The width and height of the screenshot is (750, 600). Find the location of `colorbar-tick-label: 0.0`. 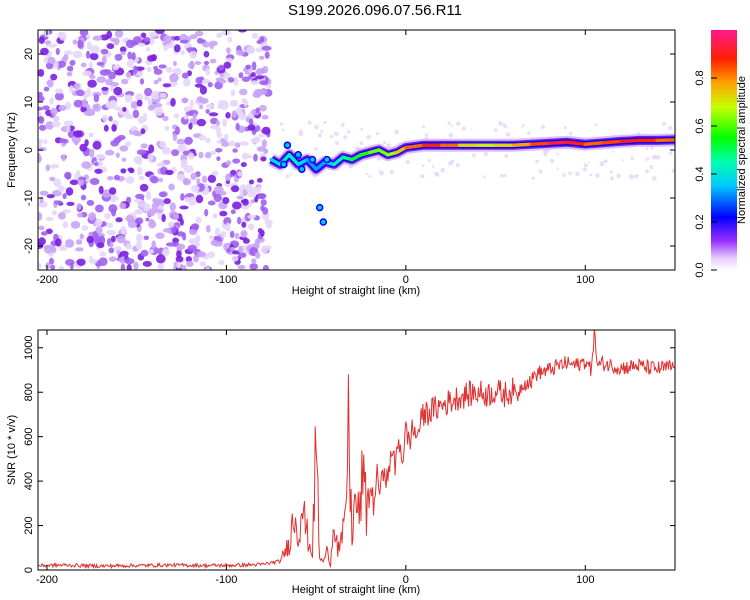

colorbar-tick-label: 0.0 is located at coordinates (700, 269).